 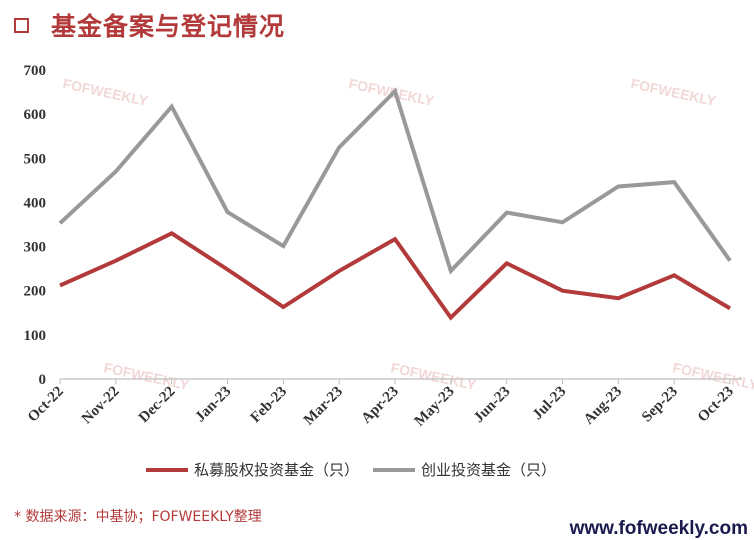 What do you see at coordinates (35, 203) in the screenshot?
I see `y-tick-label-400: 400` at bounding box center [35, 203].